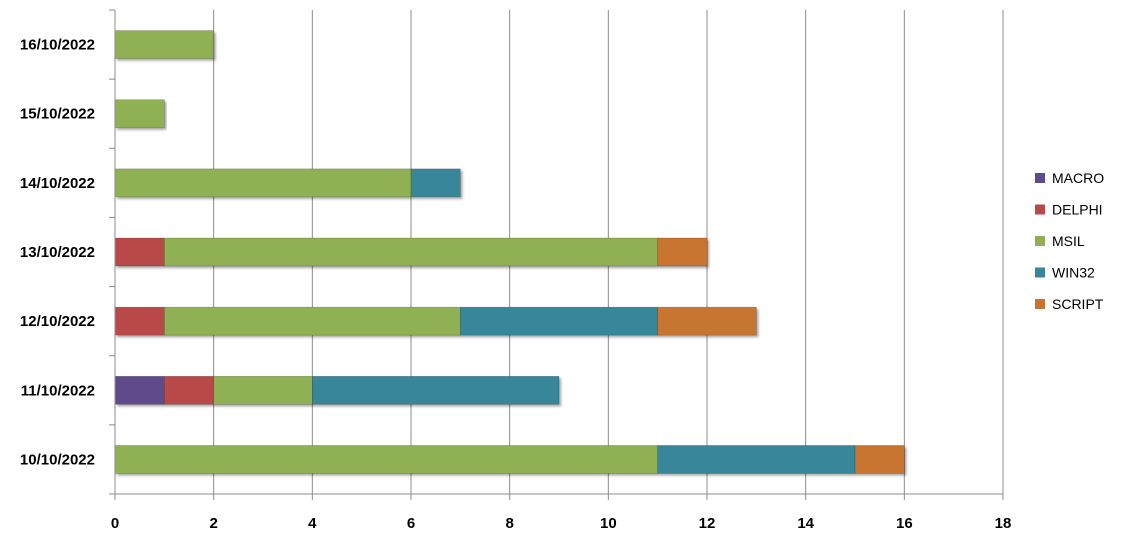 The width and height of the screenshot is (1122, 537). Describe the element at coordinates (58, 390) in the screenshot. I see `y-tick-label: 11/10/2022` at that location.